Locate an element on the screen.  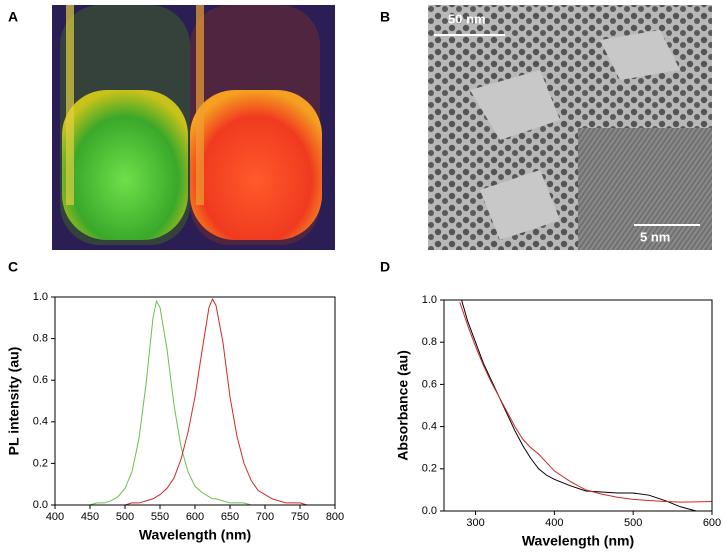
panel-label: B is located at coordinates (385, 17).